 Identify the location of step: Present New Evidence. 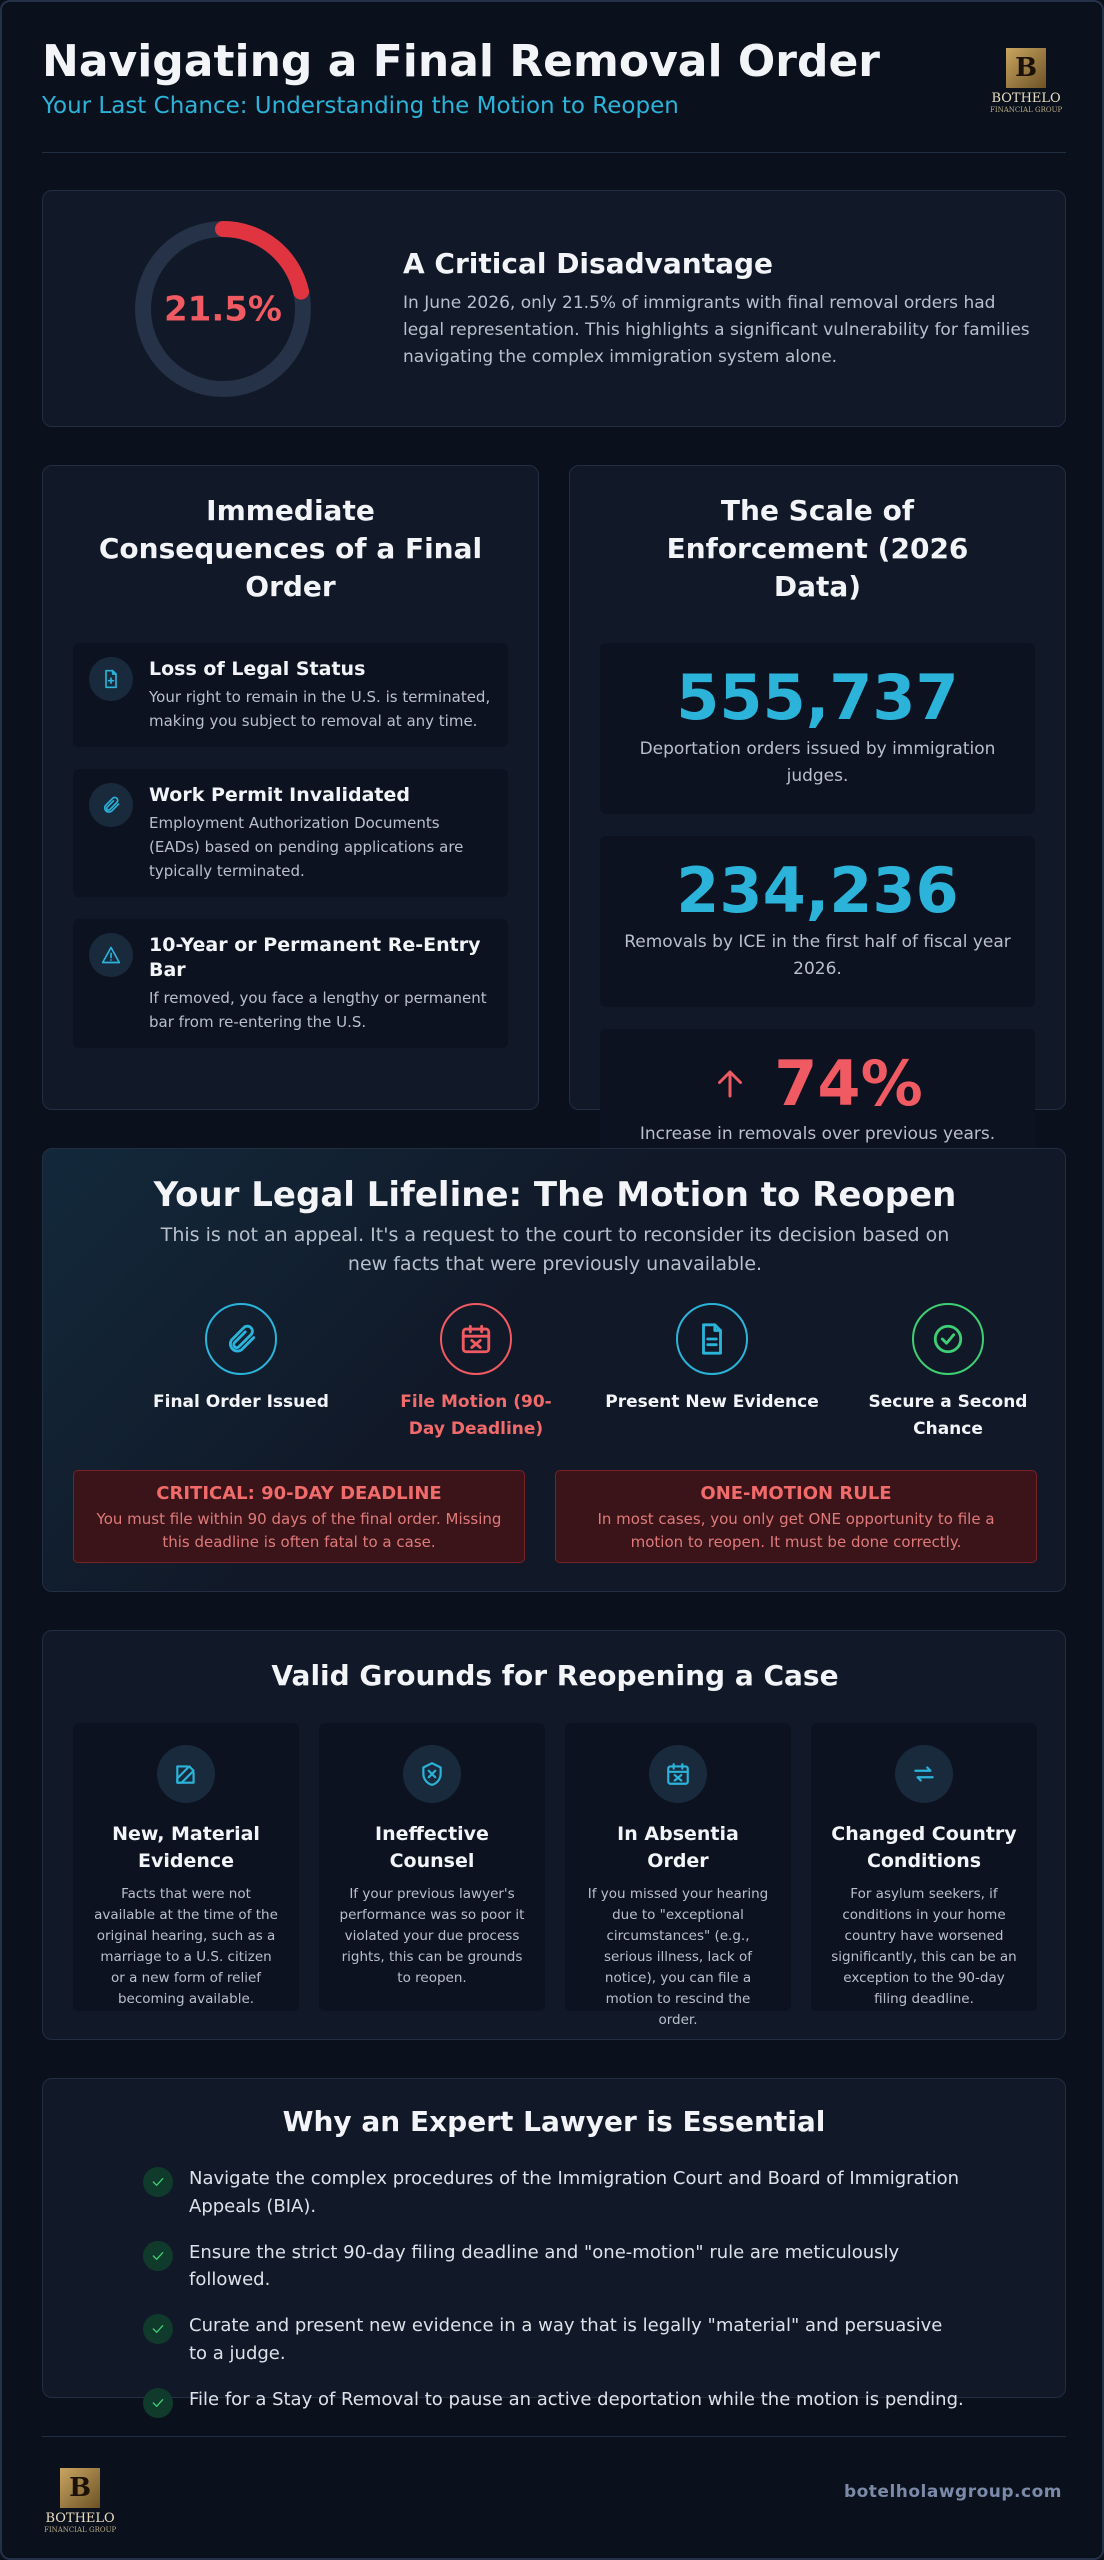
(712, 1359).